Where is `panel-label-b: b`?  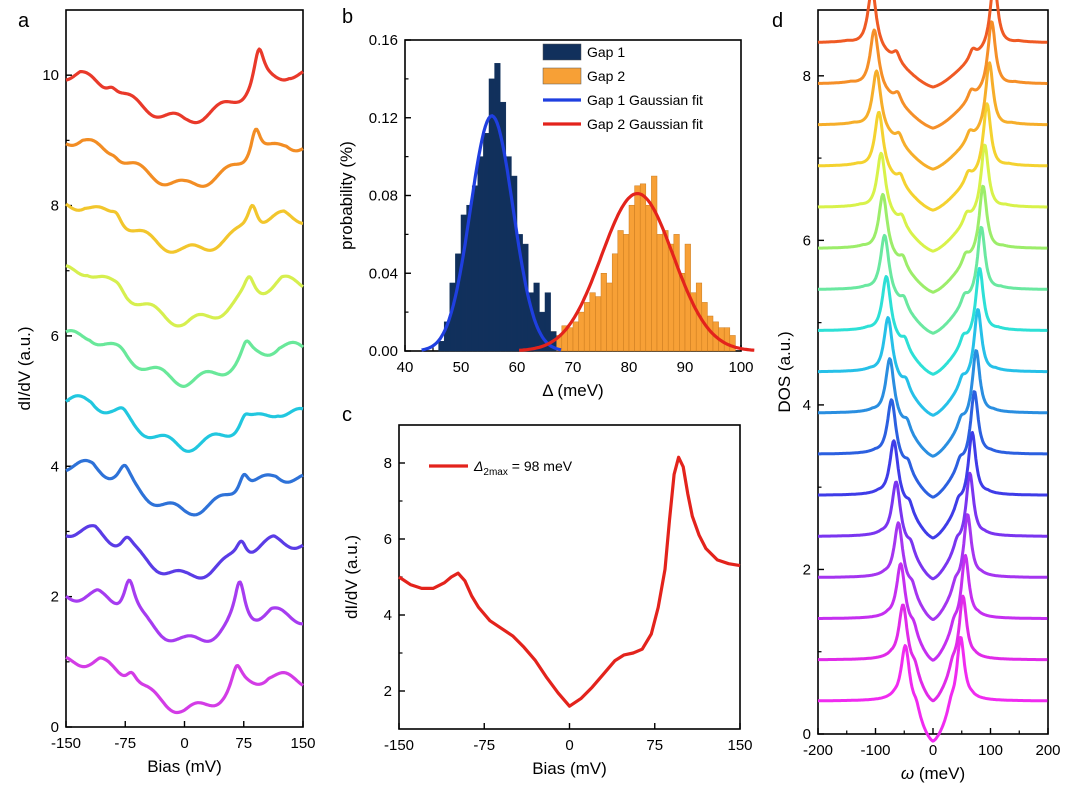 panel-label-b: b is located at coordinates (347, 17).